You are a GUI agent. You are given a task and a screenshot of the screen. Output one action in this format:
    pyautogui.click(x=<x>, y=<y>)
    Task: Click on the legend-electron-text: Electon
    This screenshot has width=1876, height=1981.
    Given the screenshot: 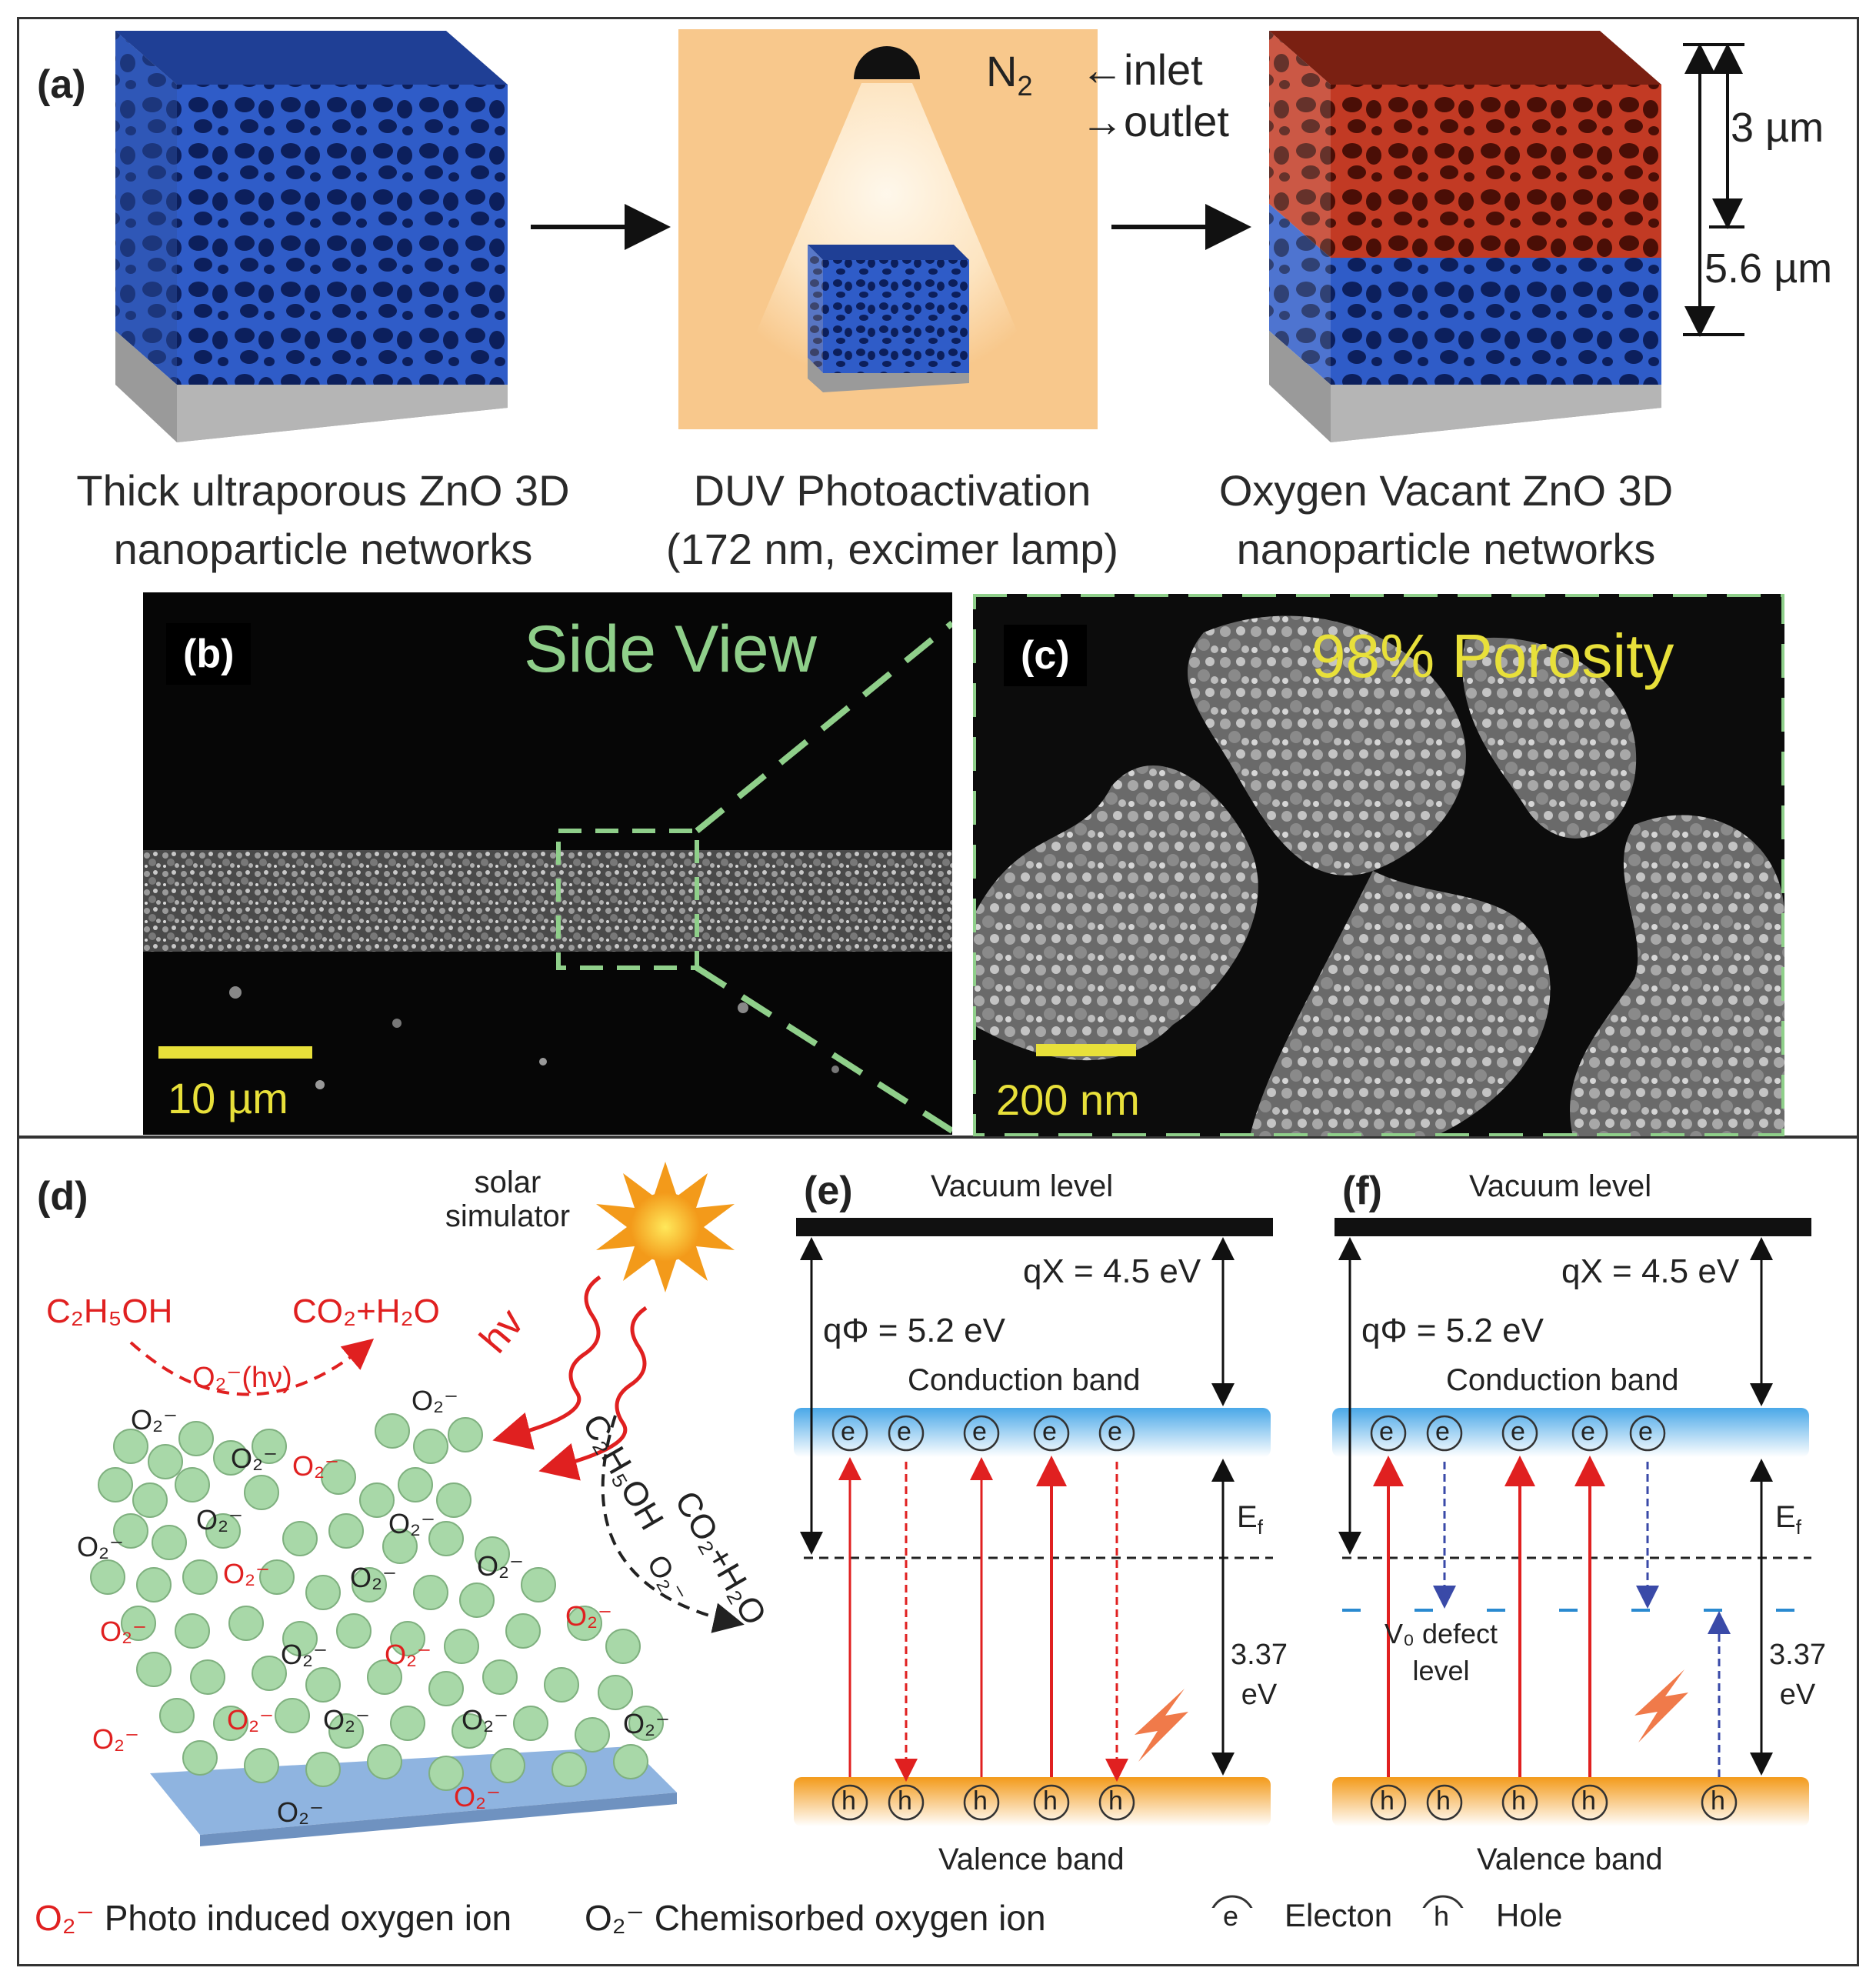 What is the action you would take?
    pyautogui.click(x=1339, y=1915)
    